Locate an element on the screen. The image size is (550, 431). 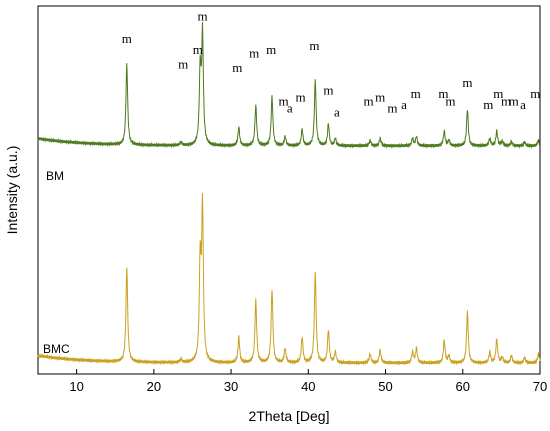
x-tick-label: 40 is located at coordinates (308, 386).